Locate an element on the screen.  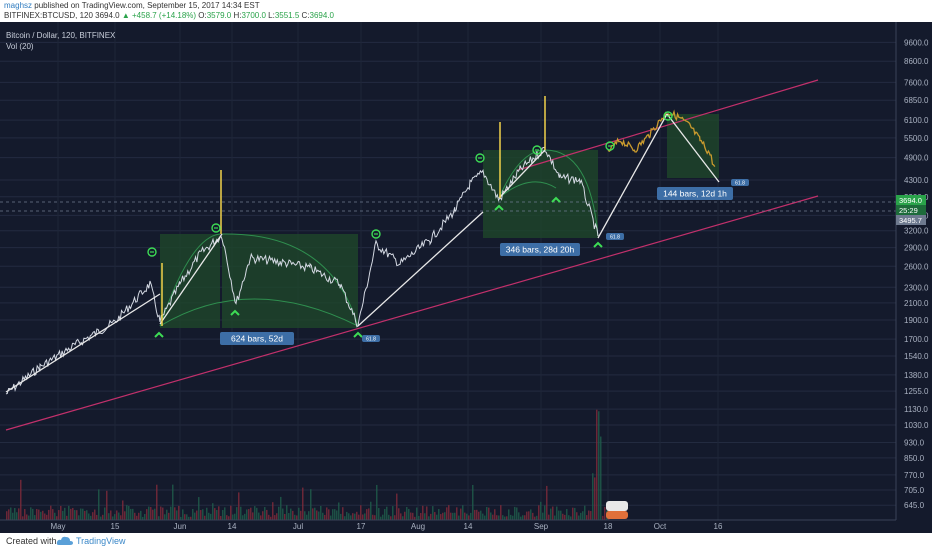
level-price-label: 3495.7 is located at coordinates (910, 220).